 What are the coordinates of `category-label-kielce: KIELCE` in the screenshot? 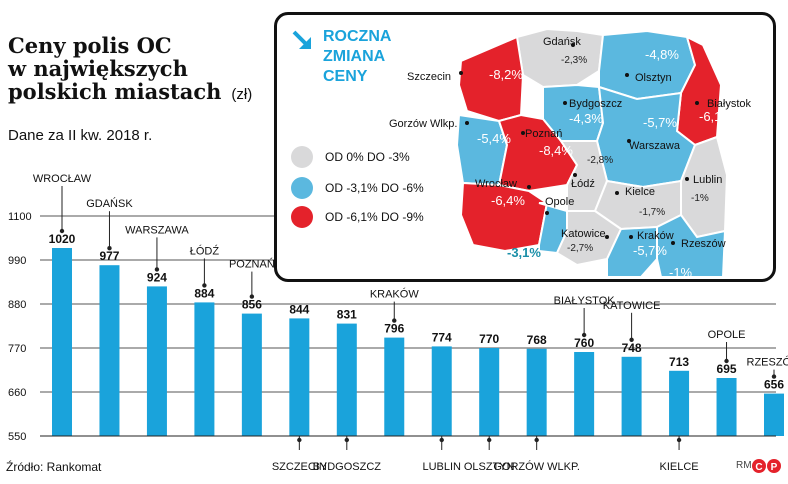 It's located at (678, 467).